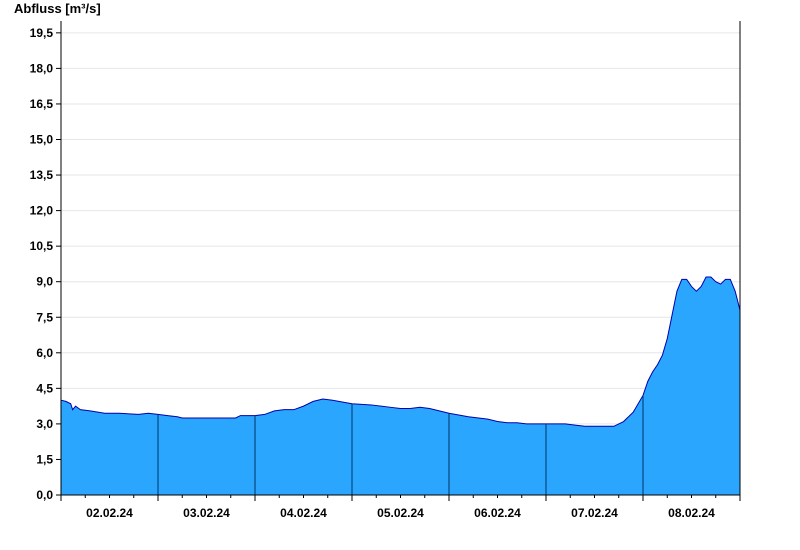 The image size is (800, 550). Describe the element at coordinates (57, 8) in the screenshot. I see `y-axis-title: Abfluss [m³/s]` at that location.